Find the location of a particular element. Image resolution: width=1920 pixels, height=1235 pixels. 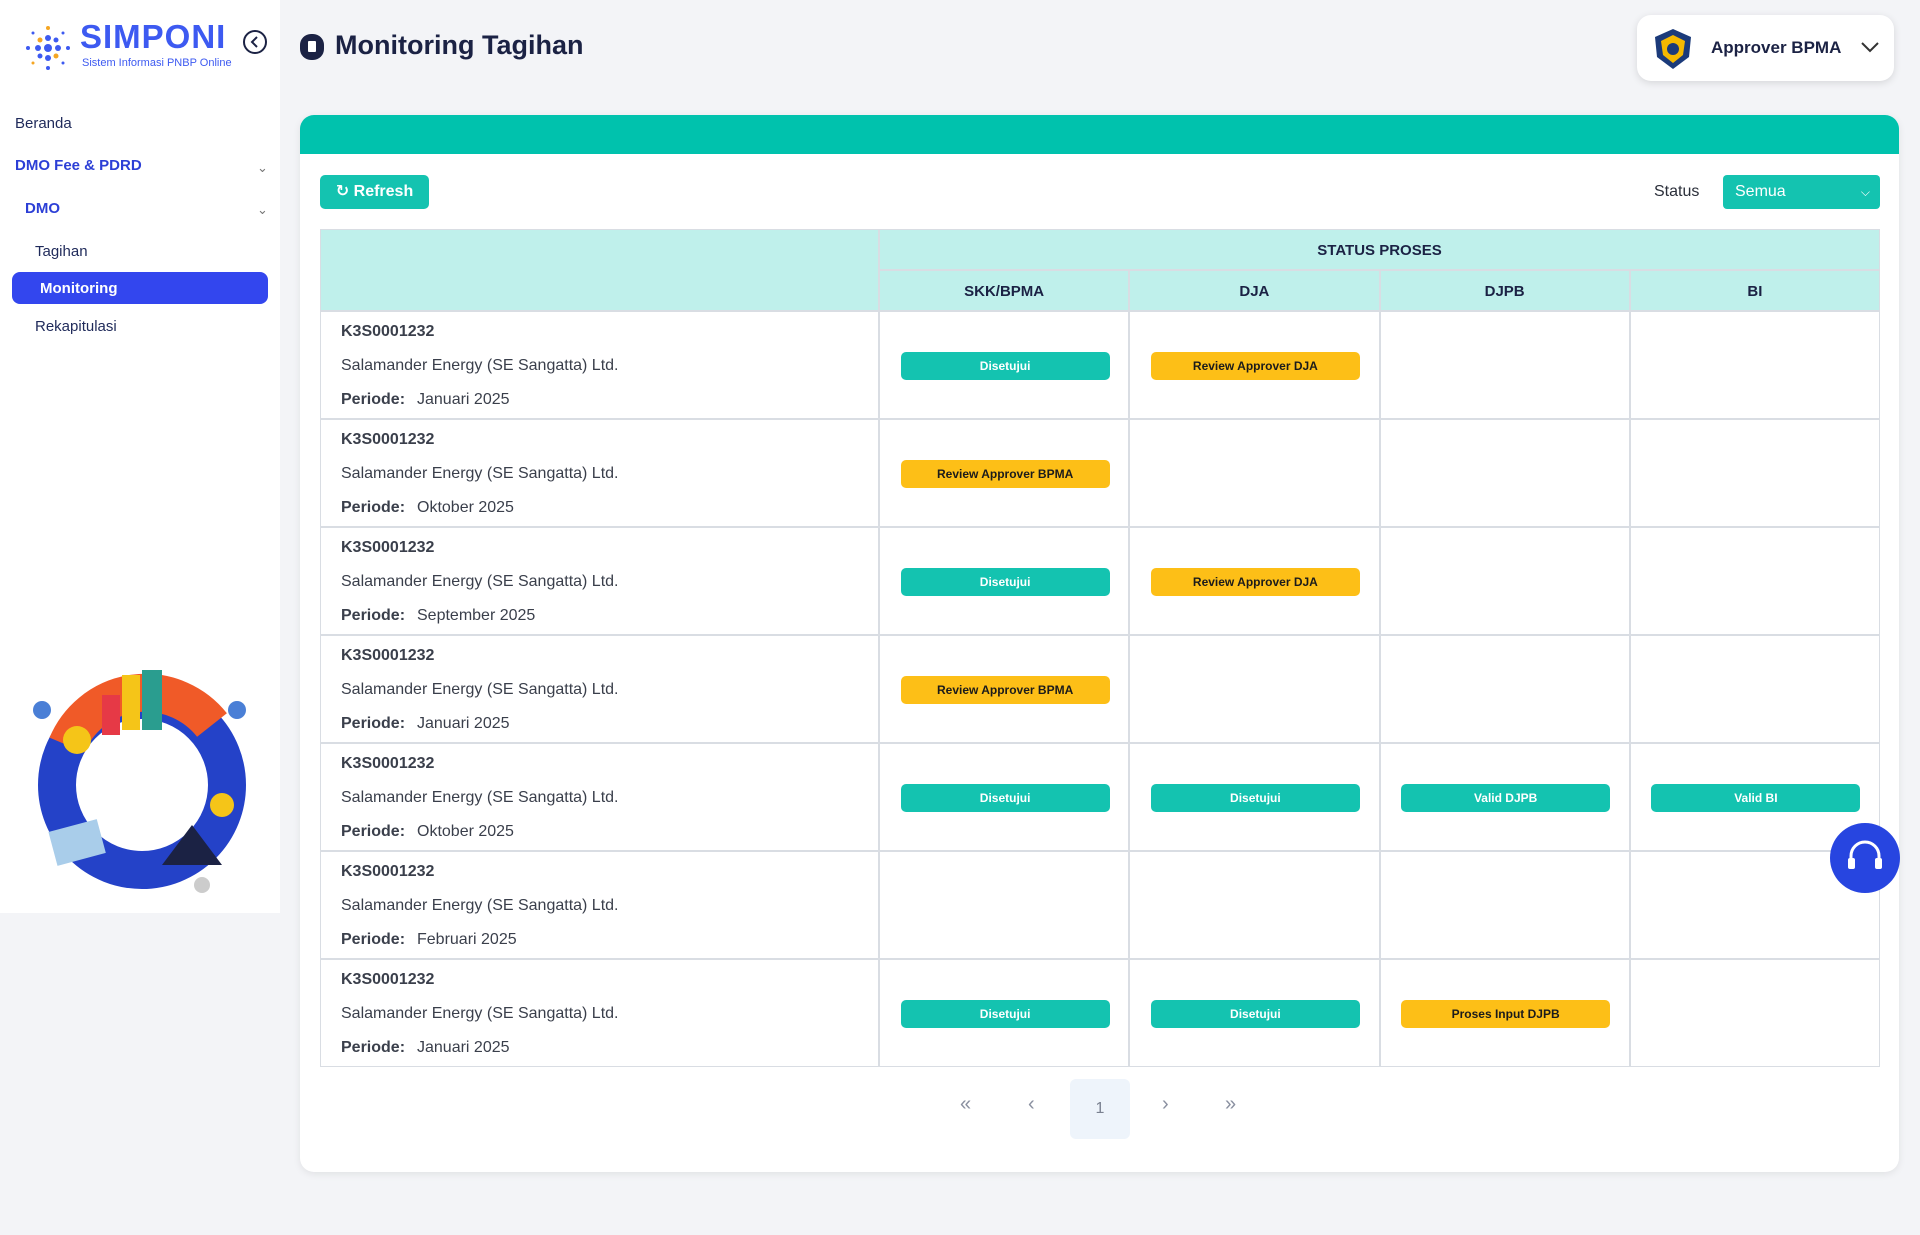

status-cell: Valid DJPB is located at coordinates (1504, 797).